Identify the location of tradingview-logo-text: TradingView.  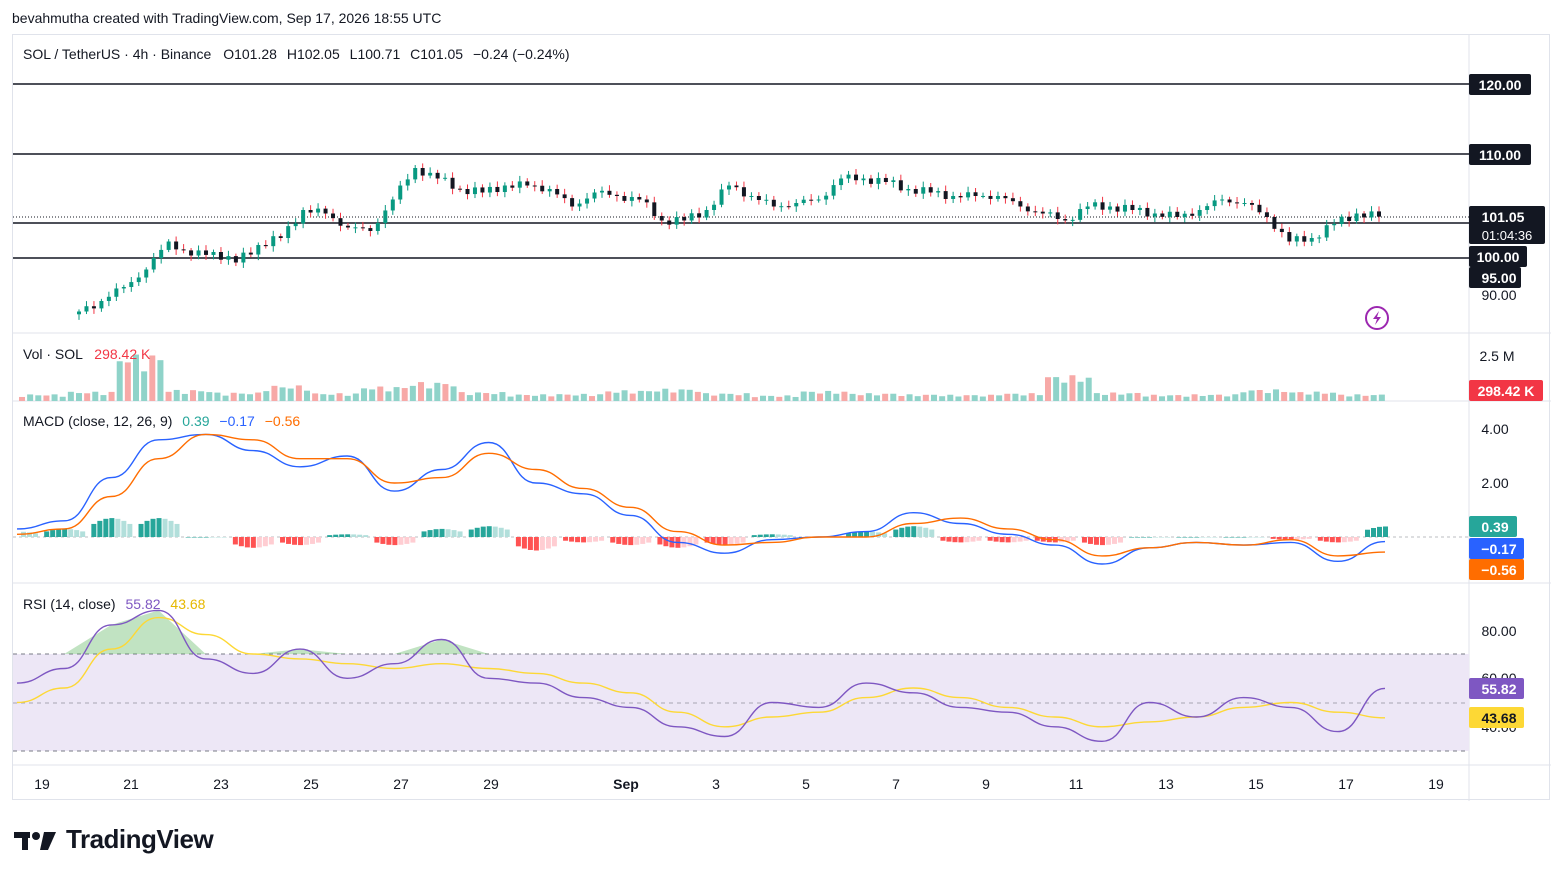
(140, 839).